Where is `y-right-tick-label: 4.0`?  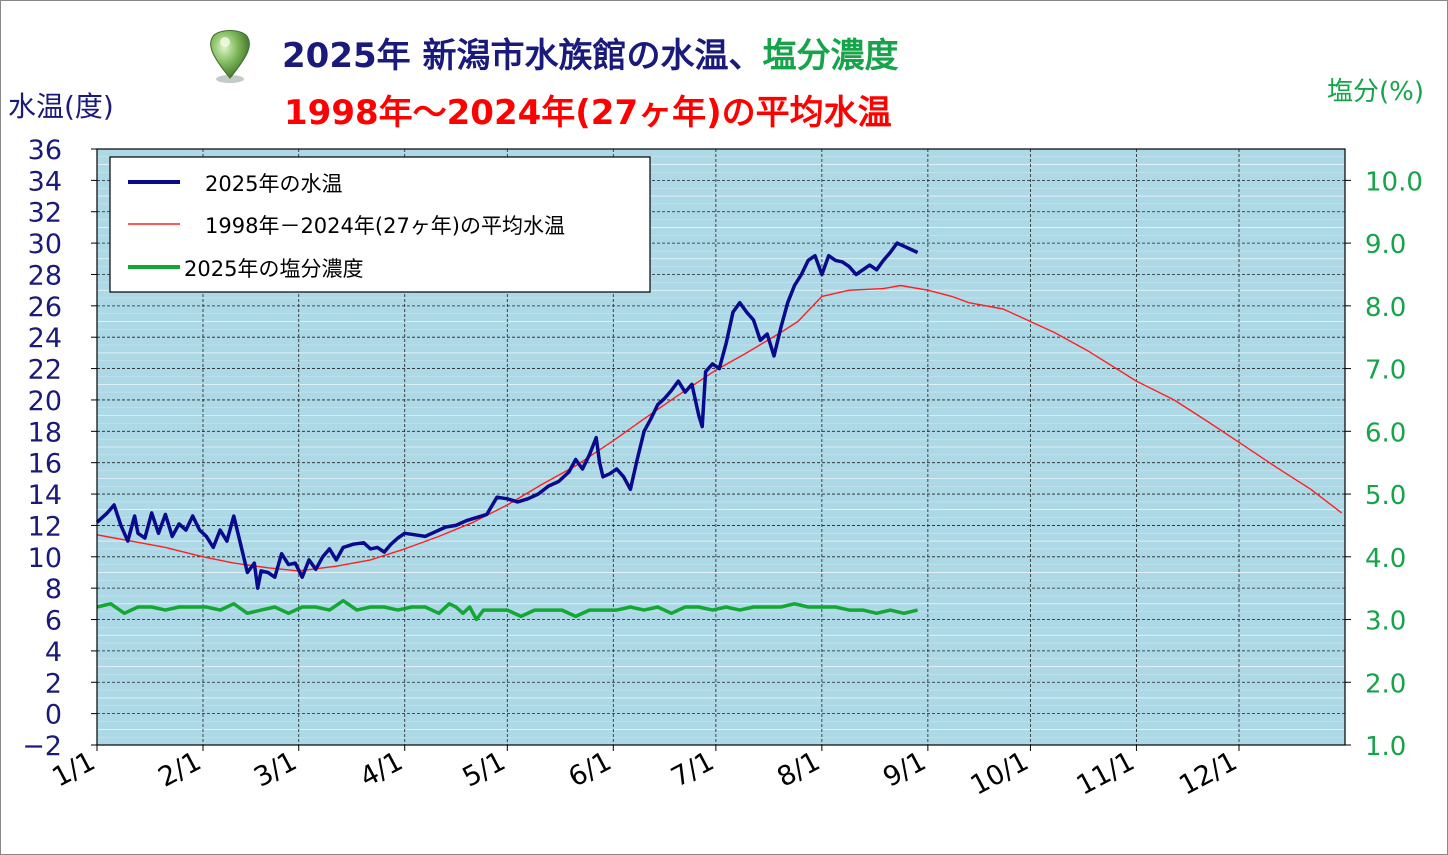 y-right-tick-label: 4.0 is located at coordinates (1385, 559).